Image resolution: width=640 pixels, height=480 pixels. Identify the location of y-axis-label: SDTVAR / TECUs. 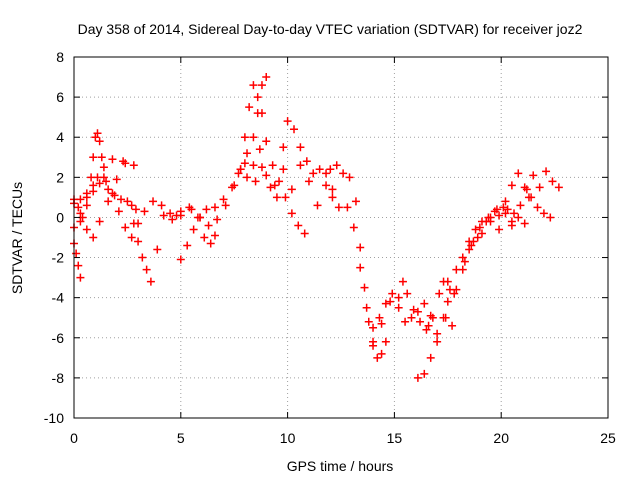
(17, 238).